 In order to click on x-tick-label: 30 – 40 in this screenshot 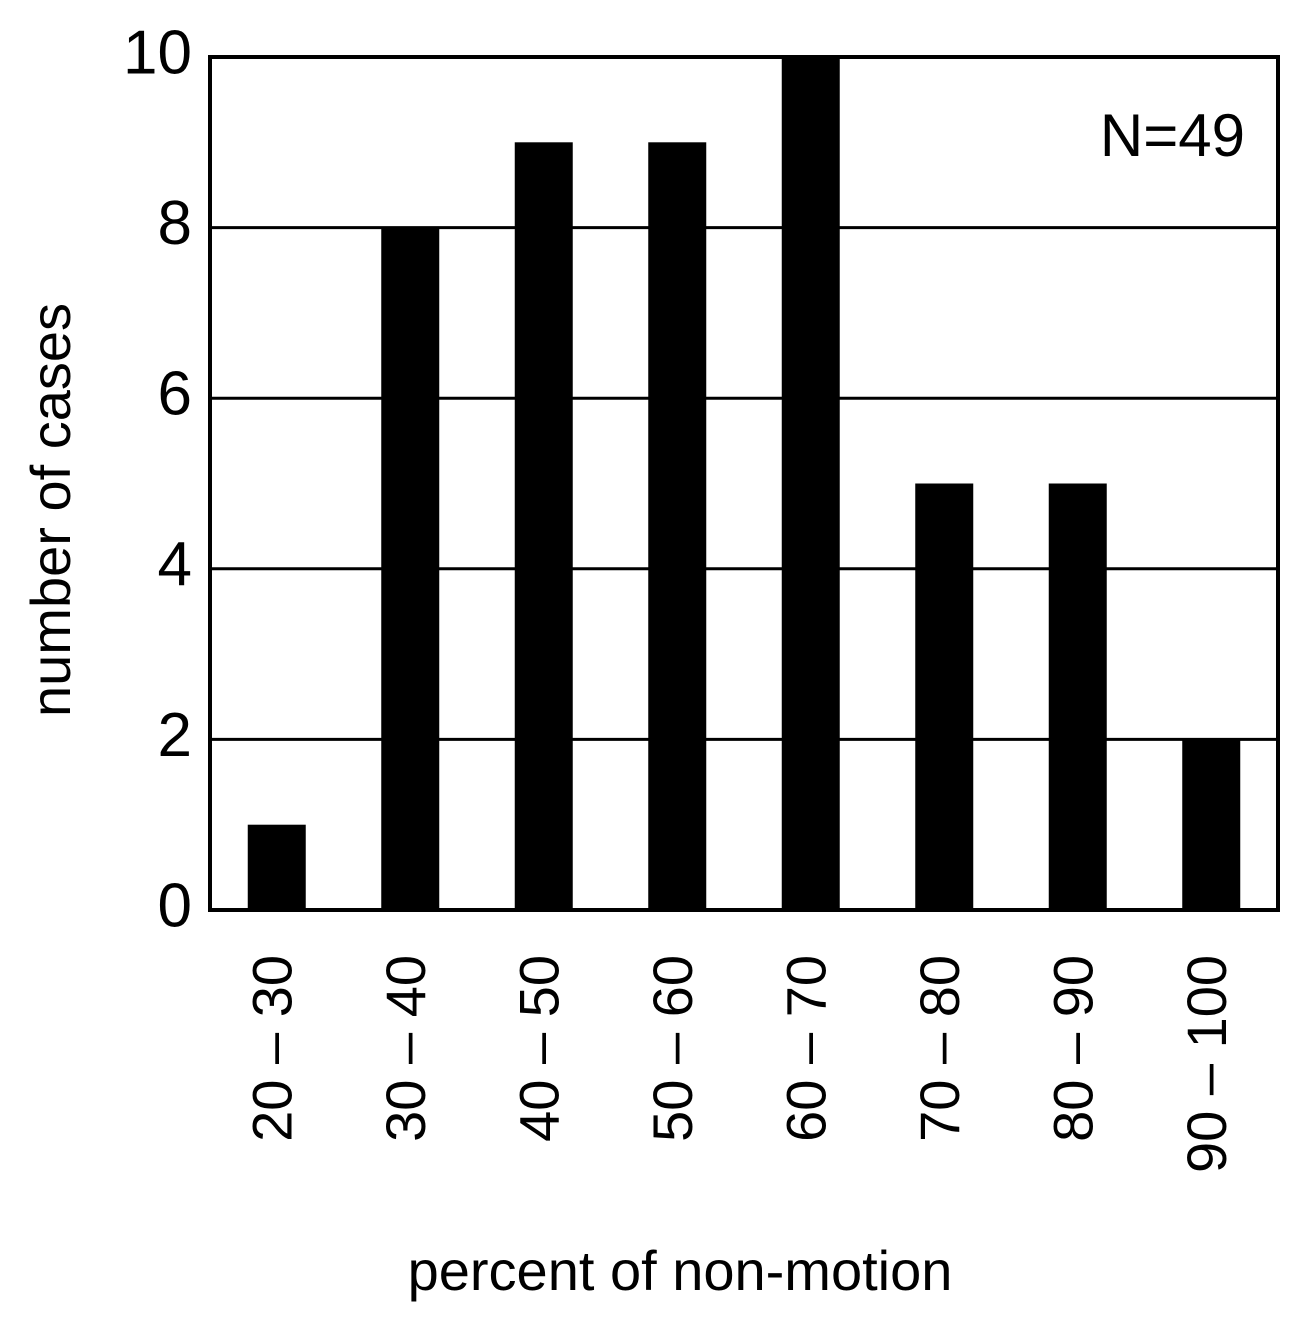, I will do `click(405, 1048)`.